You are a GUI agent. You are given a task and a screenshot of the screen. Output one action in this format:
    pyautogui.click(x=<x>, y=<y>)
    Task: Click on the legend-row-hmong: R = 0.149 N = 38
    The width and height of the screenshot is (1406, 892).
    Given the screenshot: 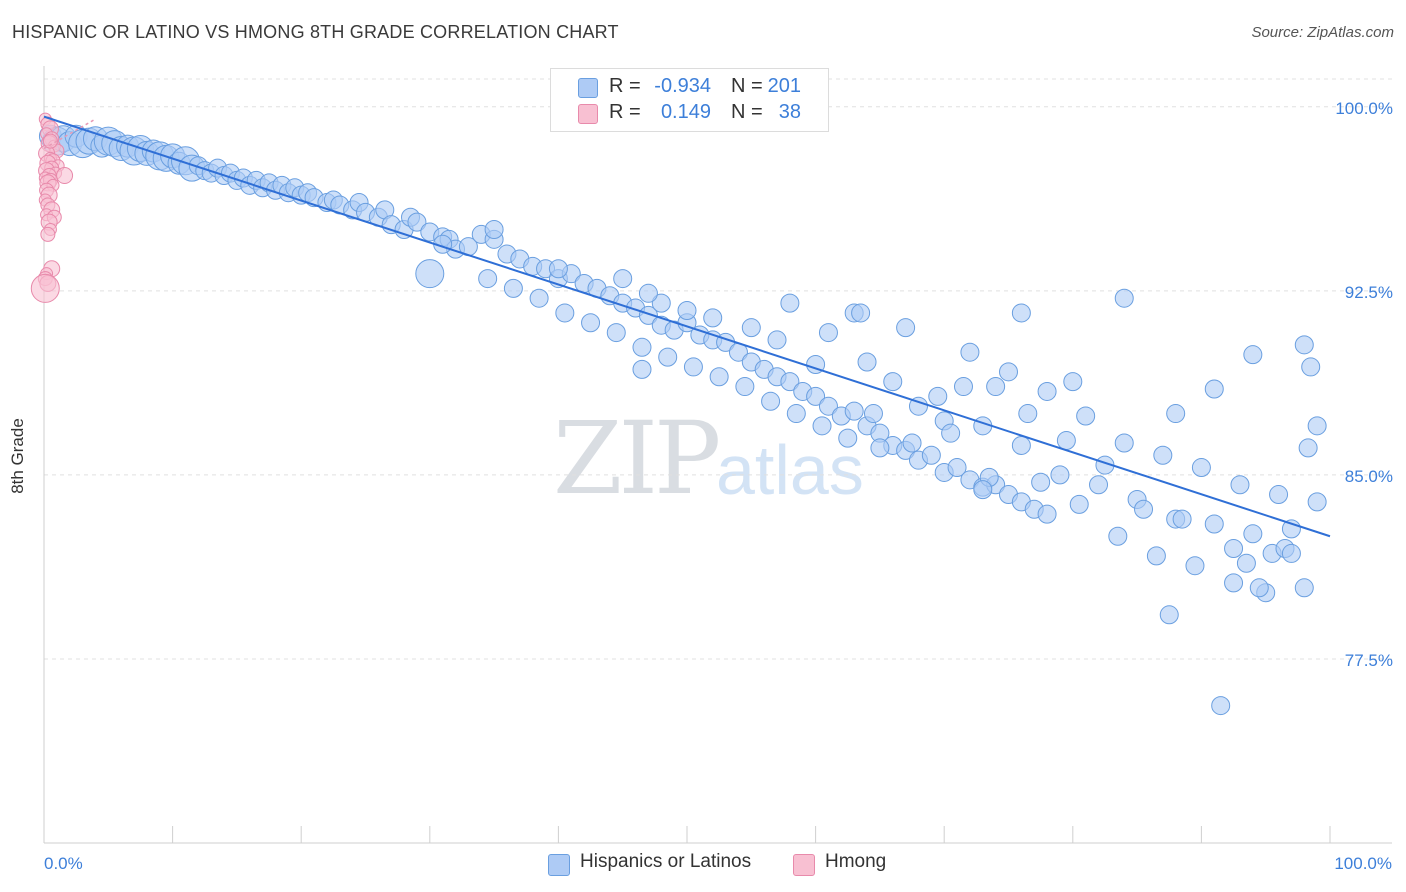 What is the action you would take?
    pyautogui.click(x=689, y=114)
    